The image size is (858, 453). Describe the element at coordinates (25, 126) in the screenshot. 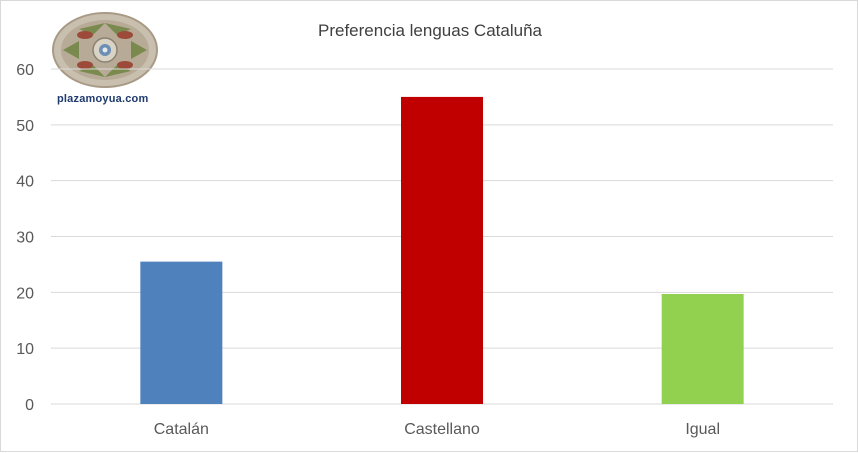

I see `y-tick-label: 50` at that location.